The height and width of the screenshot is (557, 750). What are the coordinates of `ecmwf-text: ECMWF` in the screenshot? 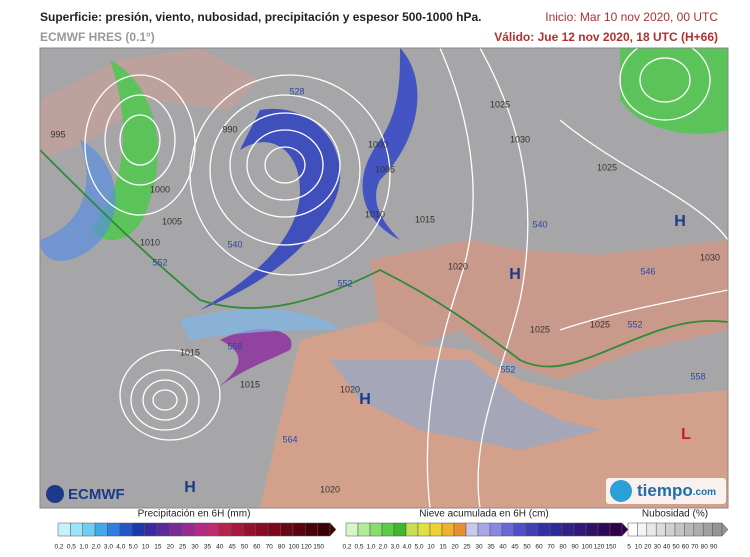 It's located at (96, 494).